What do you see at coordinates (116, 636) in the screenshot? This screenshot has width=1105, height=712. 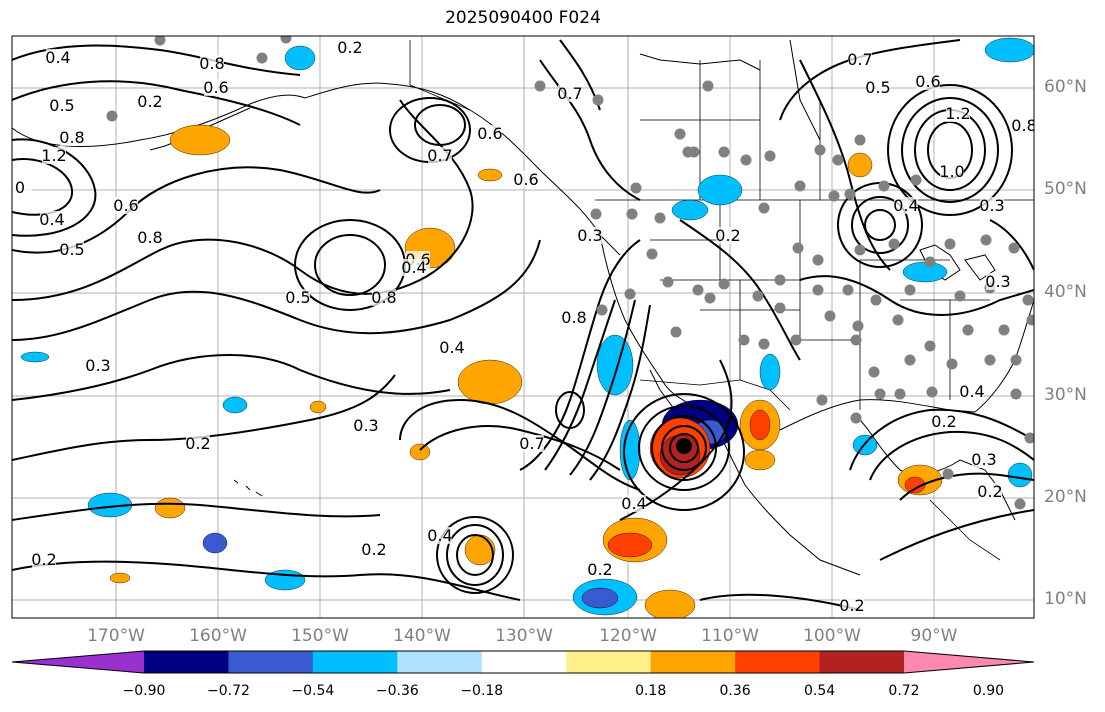 I see `longitude-label: 170°W` at bounding box center [116, 636].